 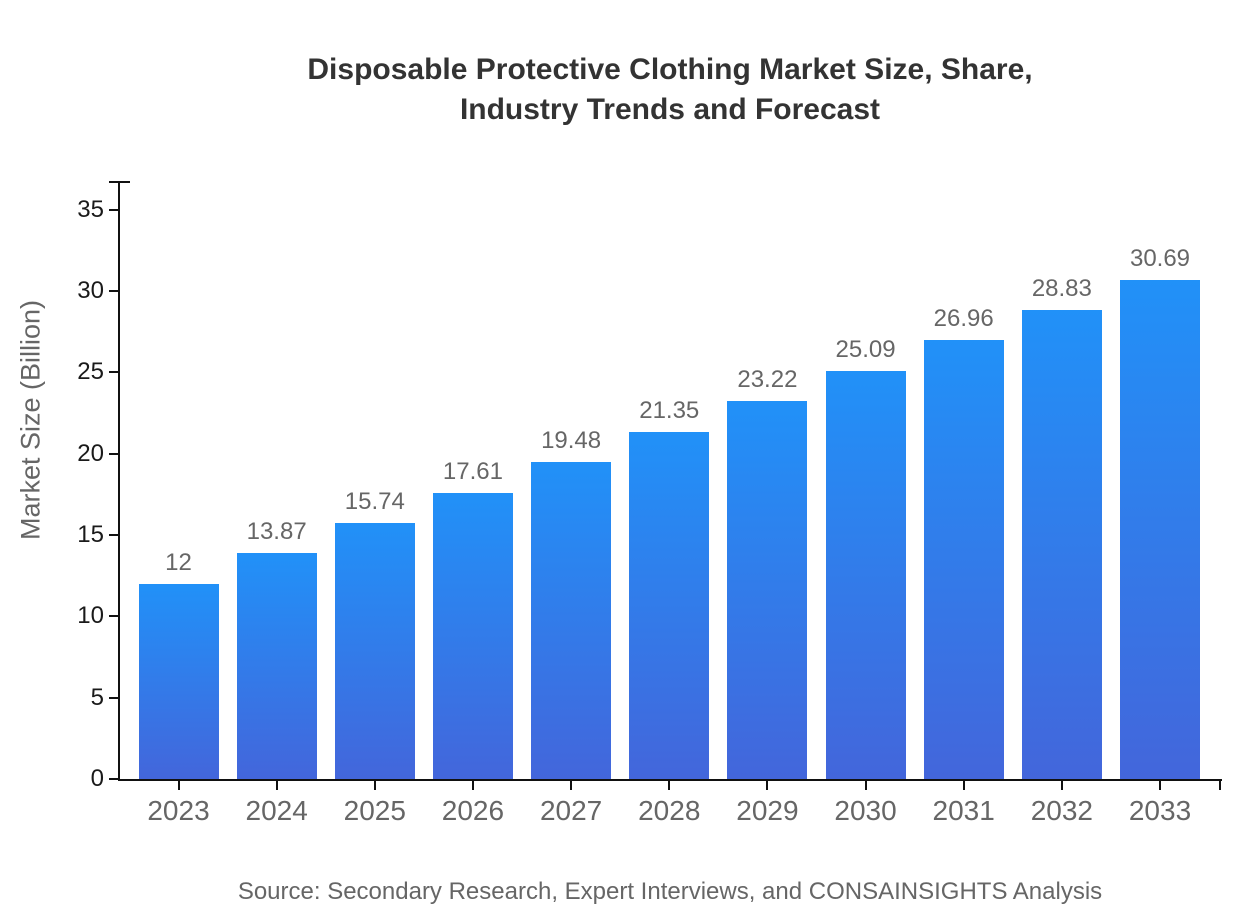 What do you see at coordinates (90, 453) in the screenshot?
I see `y-axis-tick-label: 20` at bounding box center [90, 453].